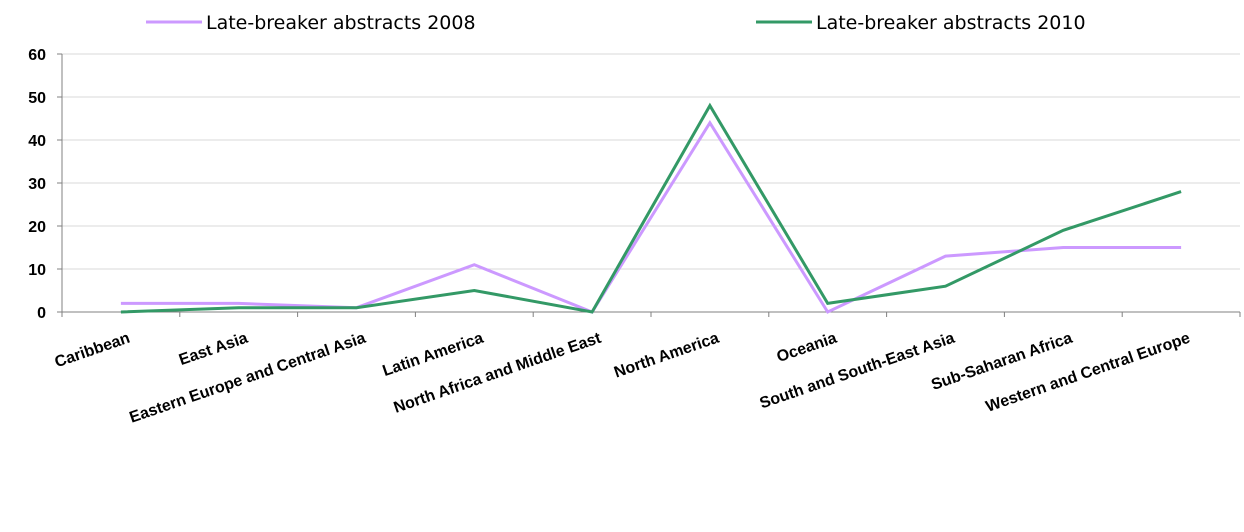  What do you see at coordinates (37, 270) in the screenshot?
I see `y-tick-label: 10` at bounding box center [37, 270].